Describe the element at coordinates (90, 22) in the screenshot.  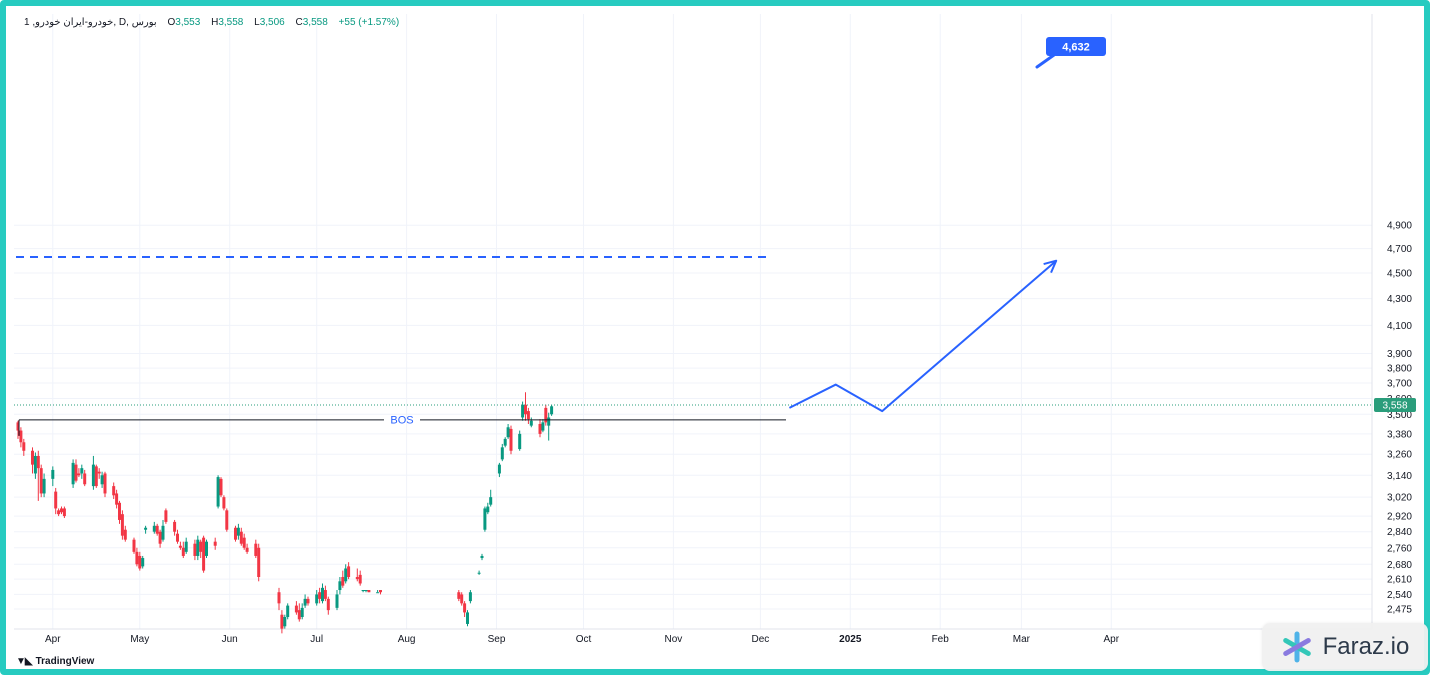
I see `symbol-title: 1 ,خودرو-ایران خودرو, D, بورس` at that location.